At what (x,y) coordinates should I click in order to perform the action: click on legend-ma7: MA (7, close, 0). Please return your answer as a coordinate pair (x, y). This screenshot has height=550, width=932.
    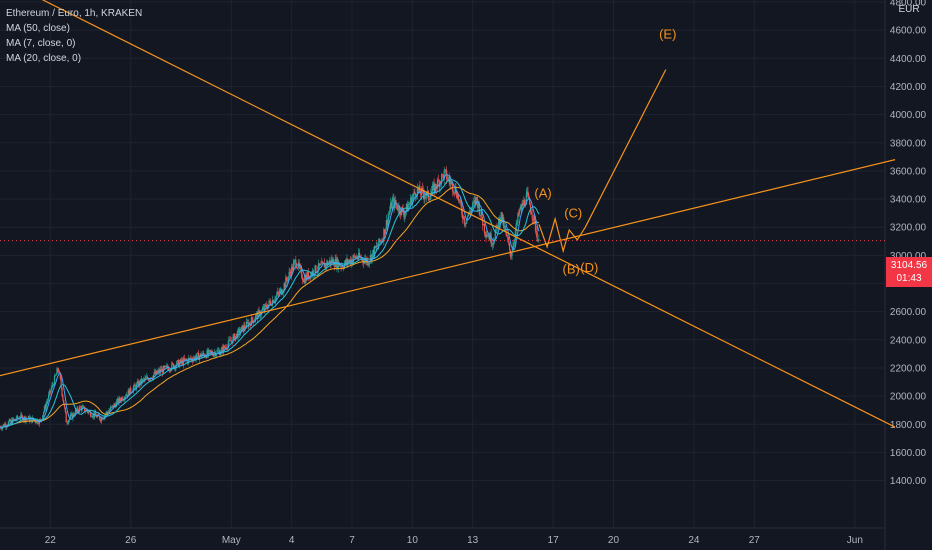
    Looking at the image, I should click on (41, 43).